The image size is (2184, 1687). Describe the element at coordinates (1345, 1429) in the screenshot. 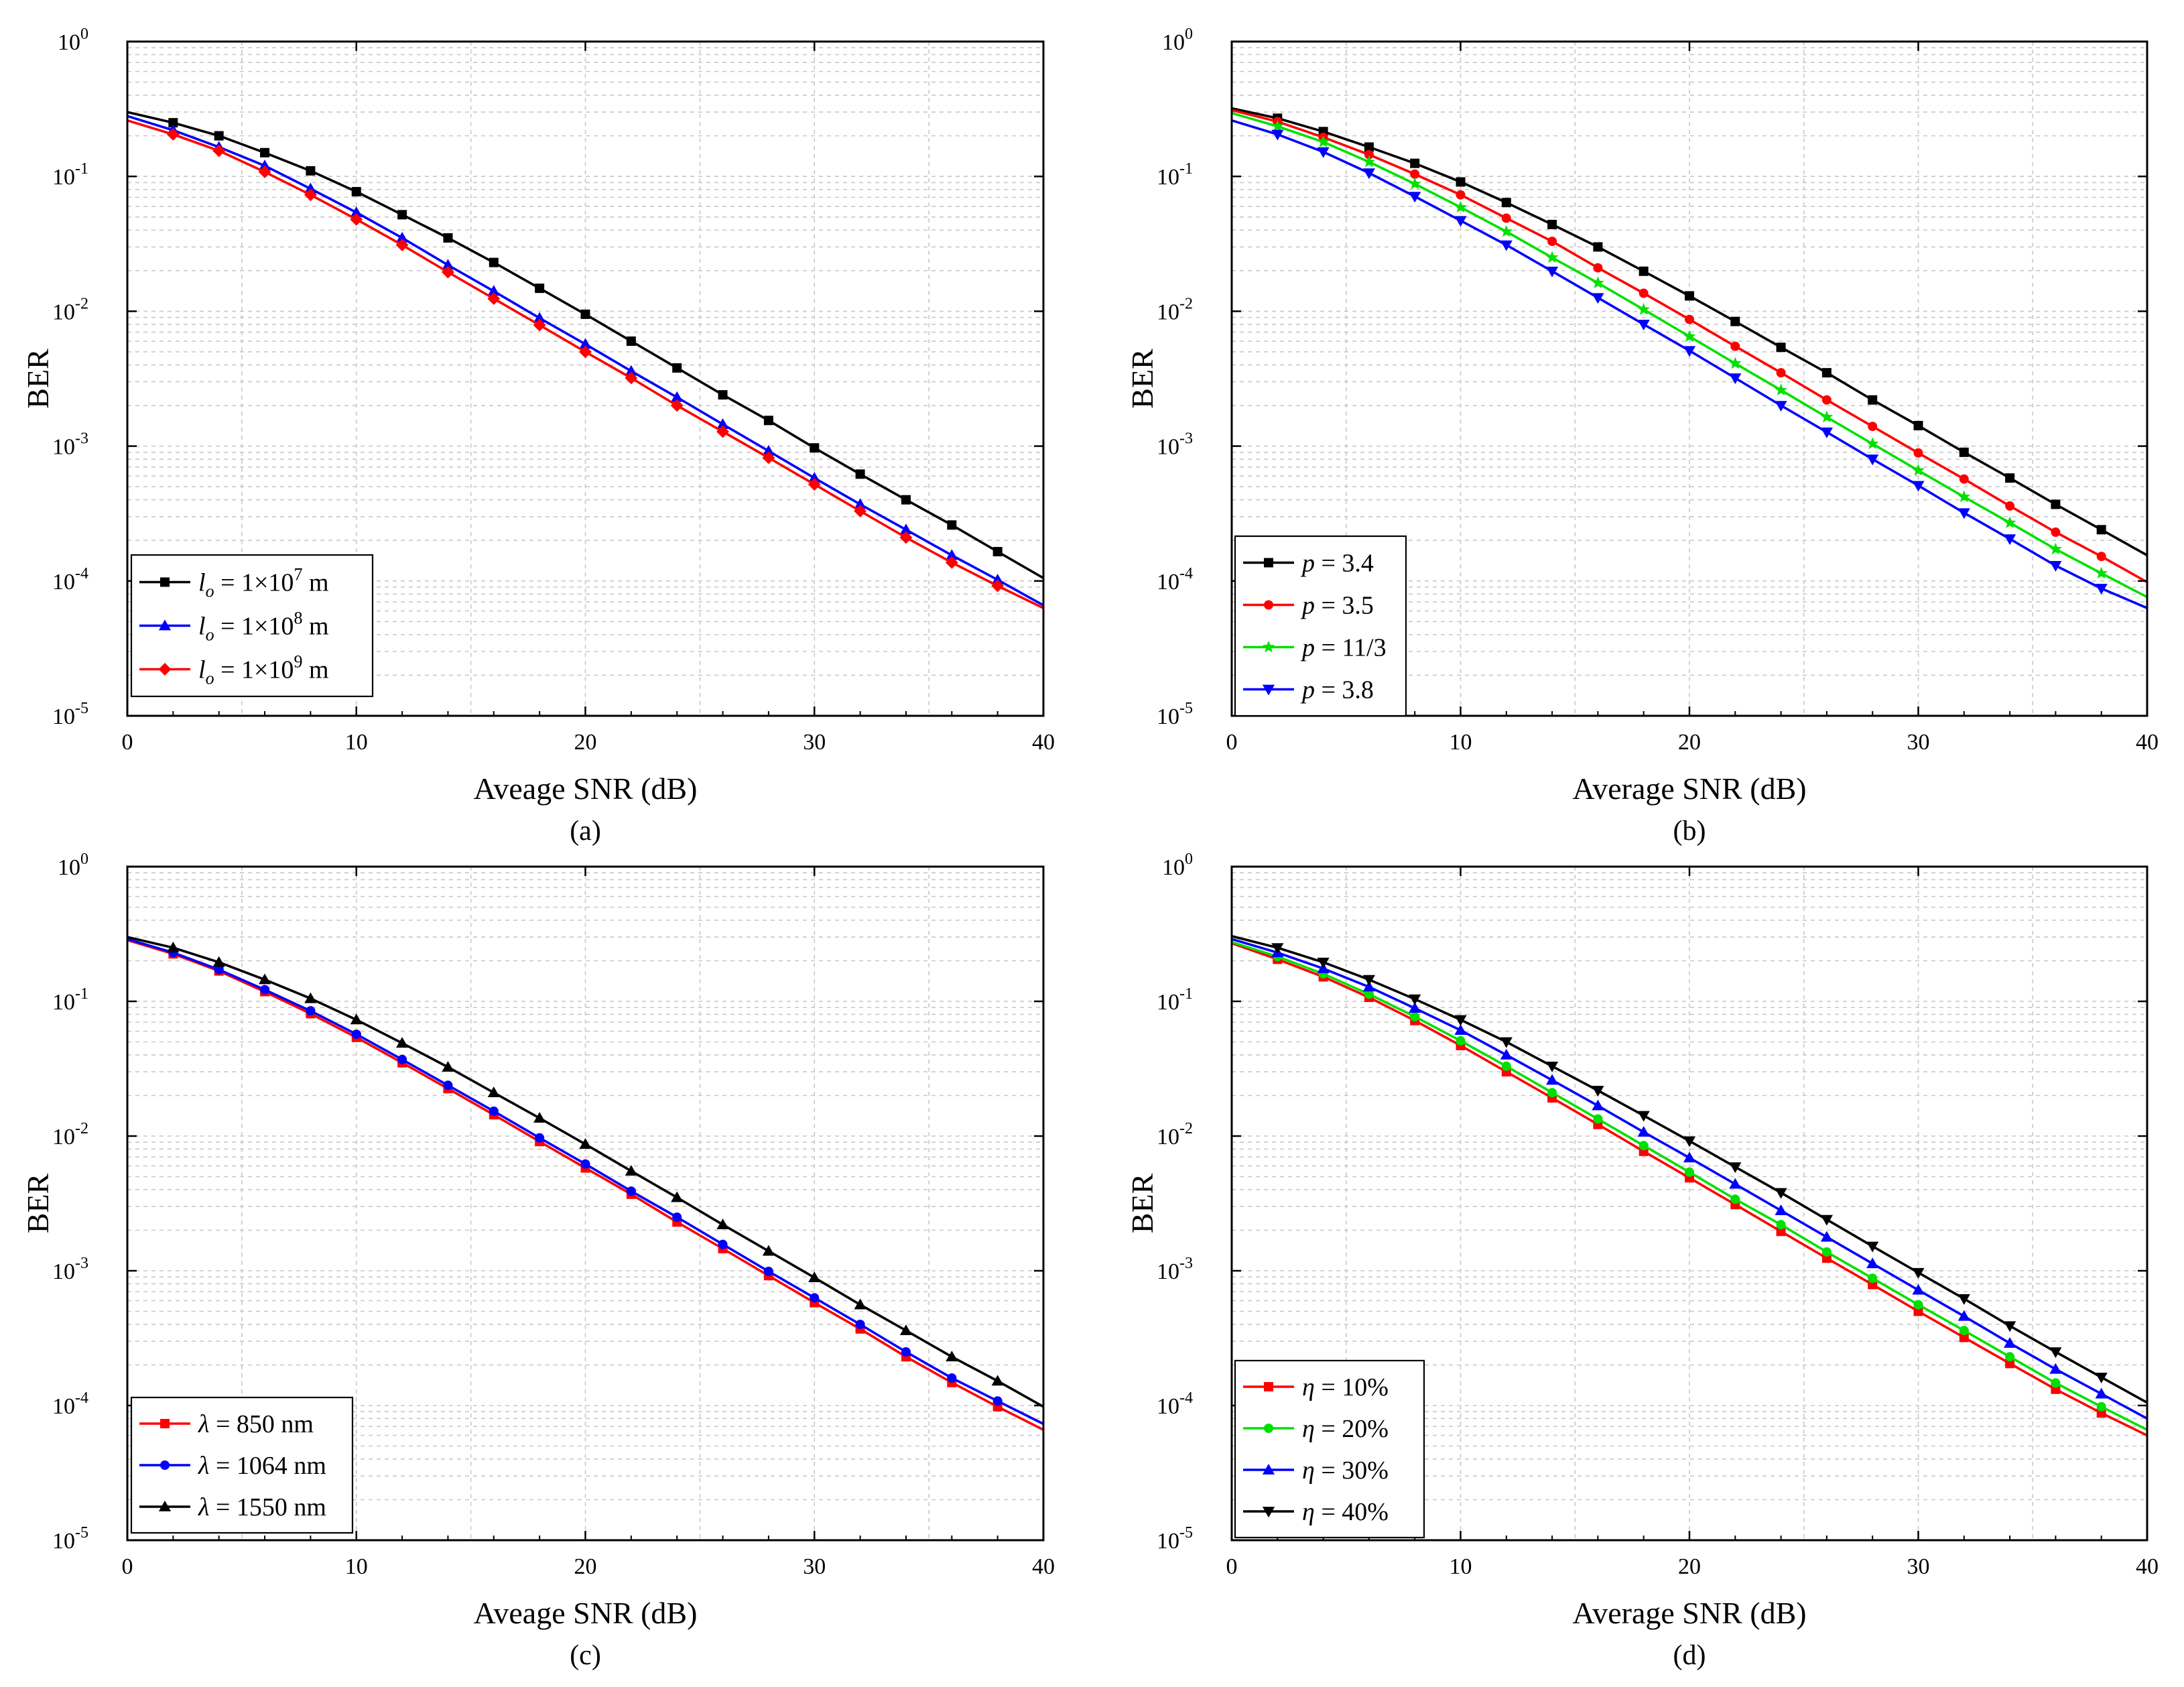

I see `legend-label: η = 20%` at that location.